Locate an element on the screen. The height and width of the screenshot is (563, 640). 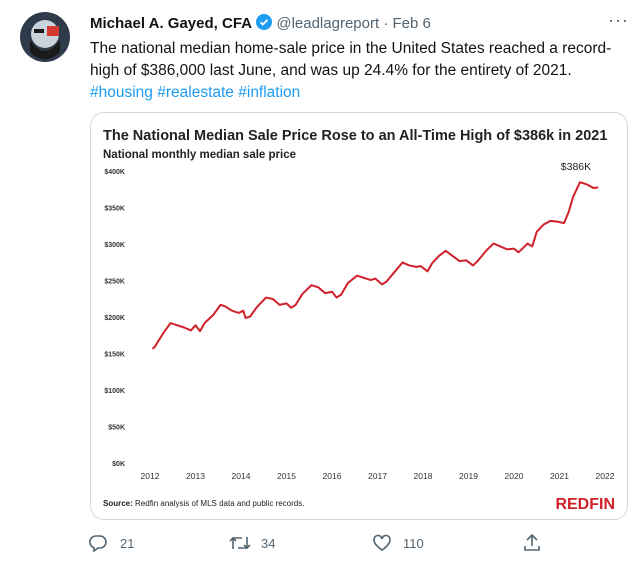
y-tick-label: $150K is located at coordinates (114, 354).